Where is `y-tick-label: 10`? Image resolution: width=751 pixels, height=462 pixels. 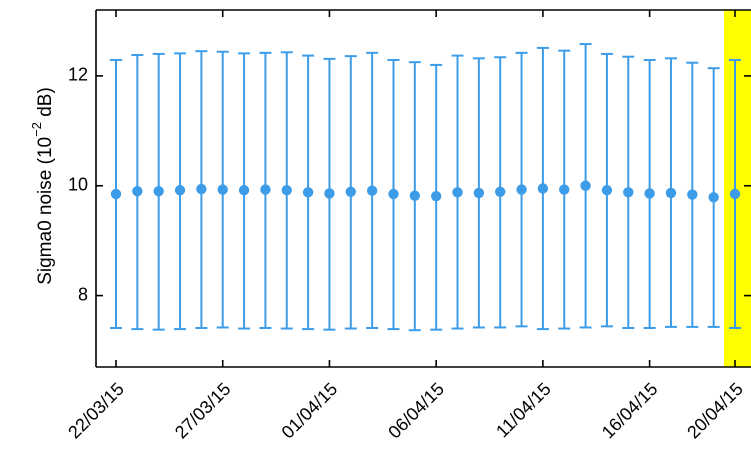 y-tick-label: 10 is located at coordinates (78, 185).